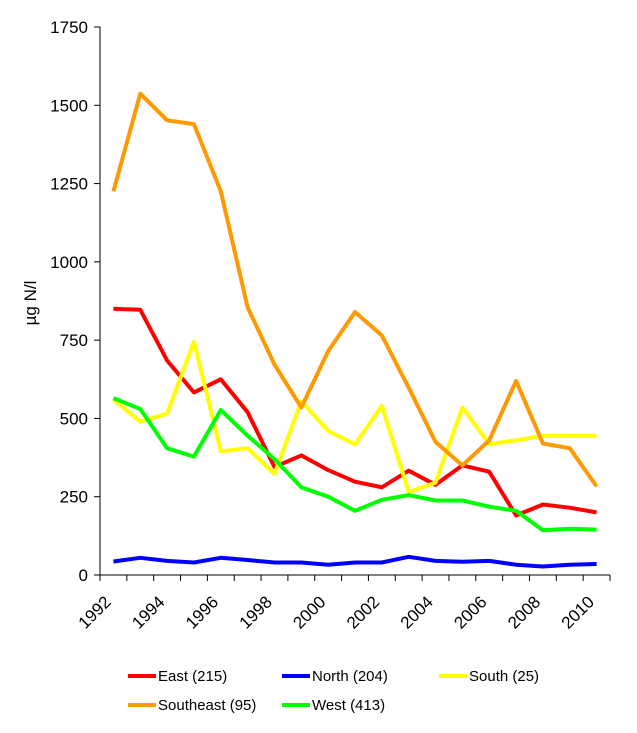 The image size is (637, 733). What do you see at coordinates (207, 705) in the screenshot?
I see `legend-label-southeast: Southeast (95)` at bounding box center [207, 705].